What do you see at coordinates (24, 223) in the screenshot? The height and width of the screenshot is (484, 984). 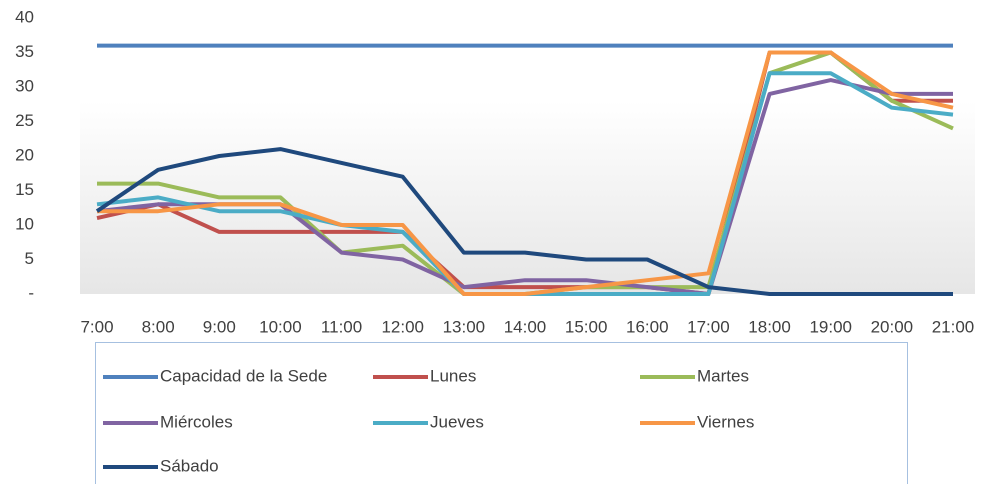 I see `y-tick-label: 10` at bounding box center [24, 223].